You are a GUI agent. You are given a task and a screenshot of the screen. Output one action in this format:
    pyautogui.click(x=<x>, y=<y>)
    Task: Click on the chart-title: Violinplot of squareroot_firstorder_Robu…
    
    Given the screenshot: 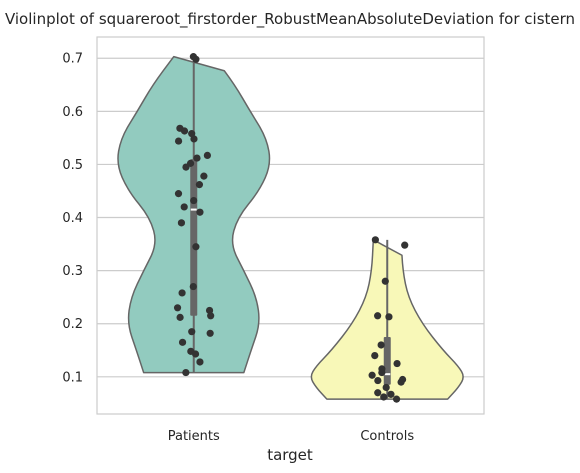 What is the action you would take?
    pyautogui.click(x=290, y=19)
    